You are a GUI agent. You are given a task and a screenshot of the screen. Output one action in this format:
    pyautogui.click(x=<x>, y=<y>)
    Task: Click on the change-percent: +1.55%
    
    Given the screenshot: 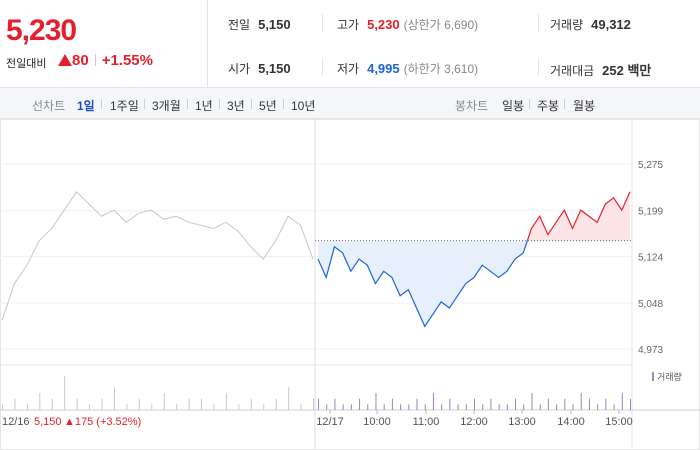 What is the action you would take?
    pyautogui.click(x=127, y=60)
    